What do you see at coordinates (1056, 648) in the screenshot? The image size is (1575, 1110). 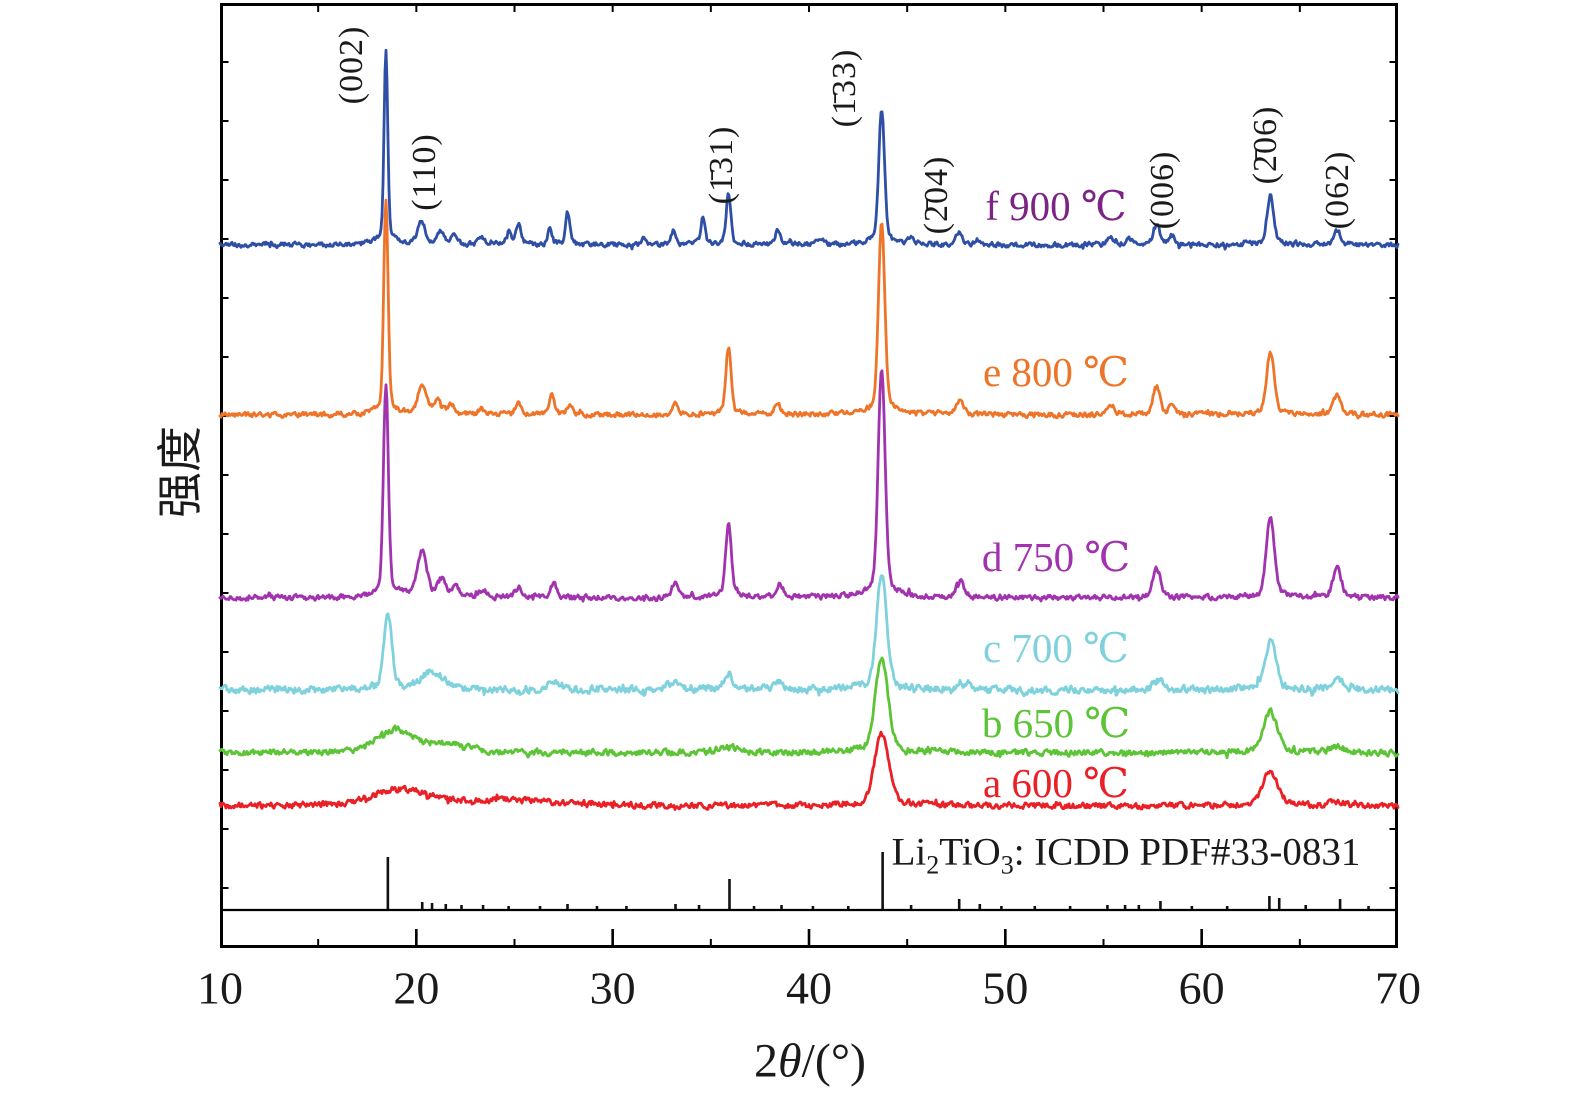 I see `series-label-c: c 700 ℃` at bounding box center [1056, 648].